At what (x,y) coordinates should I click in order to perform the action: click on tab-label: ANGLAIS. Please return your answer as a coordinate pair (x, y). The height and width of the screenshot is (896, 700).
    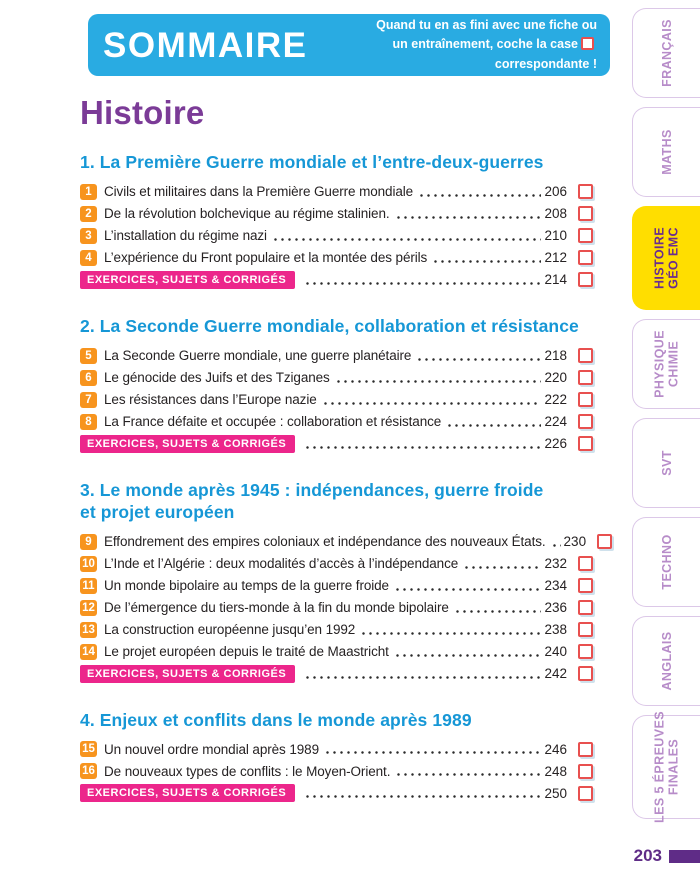
    Looking at the image, I should click on (666, 661).